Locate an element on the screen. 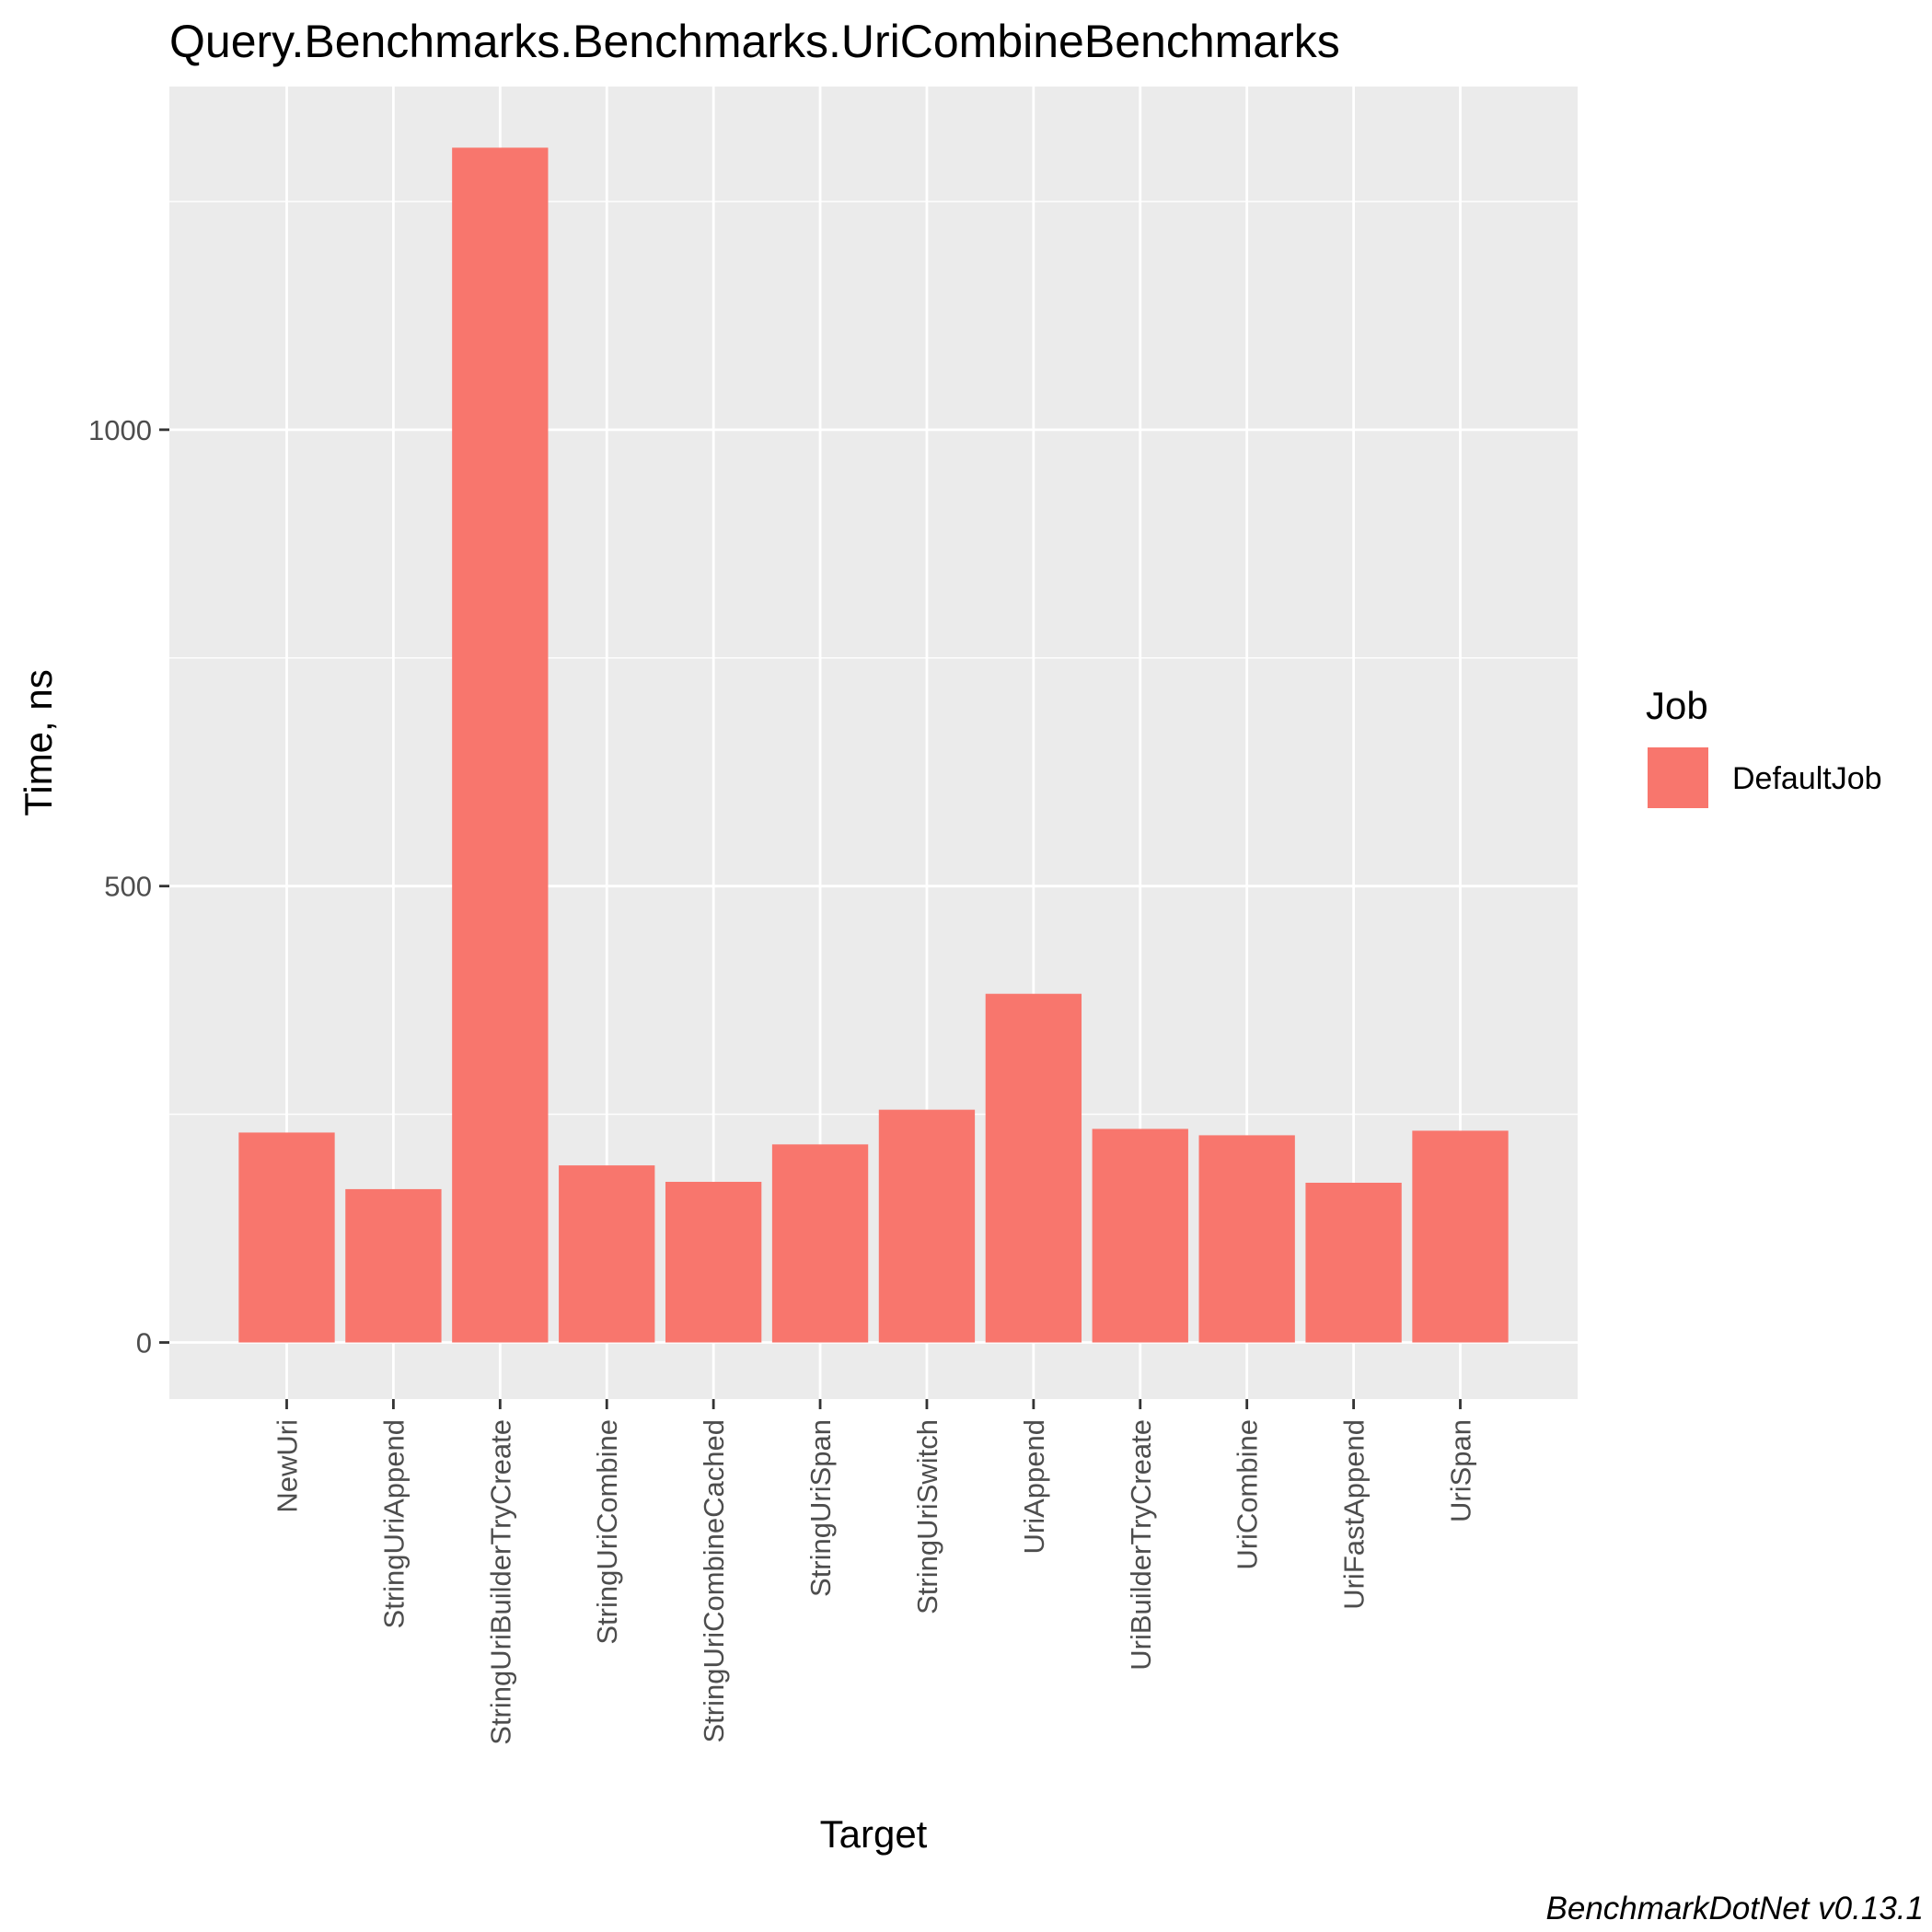 The height and width of the screenshot is (1932, 1932). x-tick-label: StringUriAppend is located at coordinates (394, 1523).